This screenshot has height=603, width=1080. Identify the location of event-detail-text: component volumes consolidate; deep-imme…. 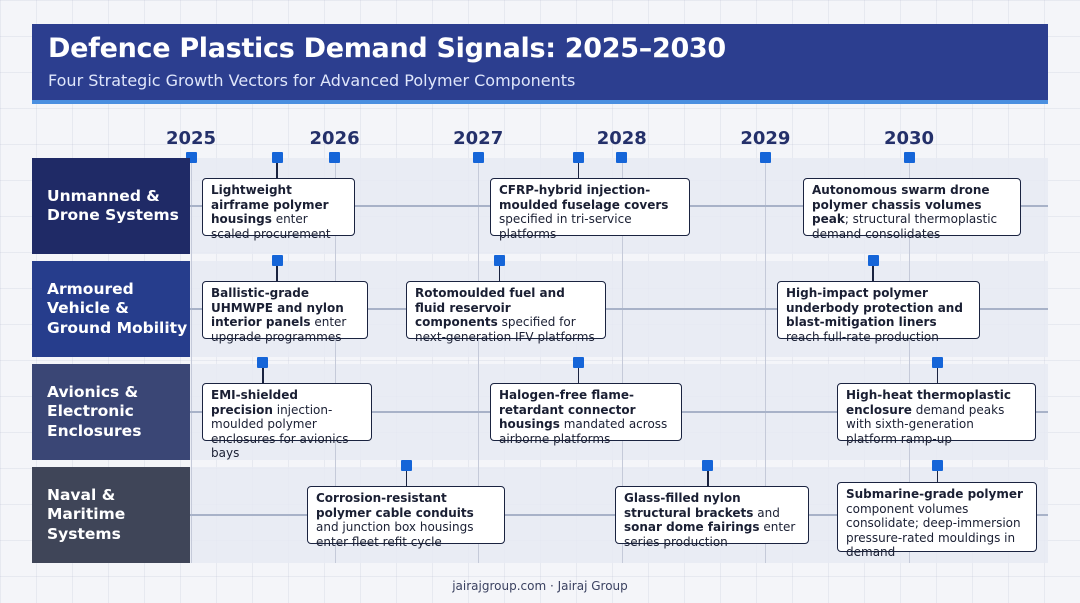
(933, 530).